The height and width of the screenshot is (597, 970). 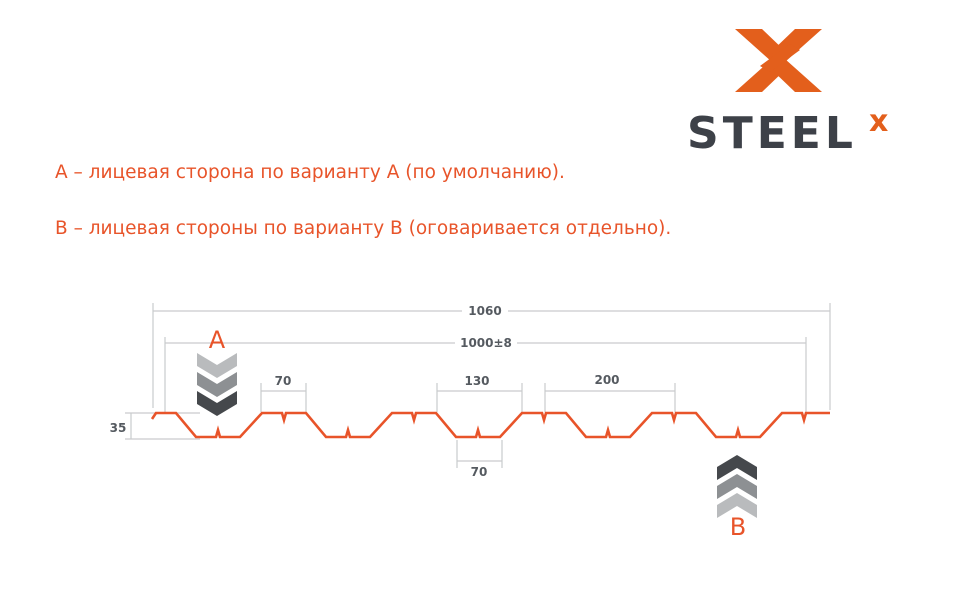 I want to click on logo-x-mark, so click(x=778, y=60).